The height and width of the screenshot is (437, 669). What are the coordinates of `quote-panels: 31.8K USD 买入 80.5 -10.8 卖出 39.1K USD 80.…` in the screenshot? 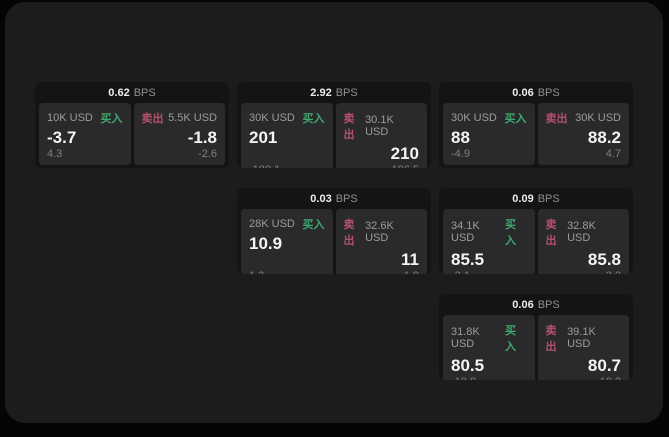 It's located at (536, 347).